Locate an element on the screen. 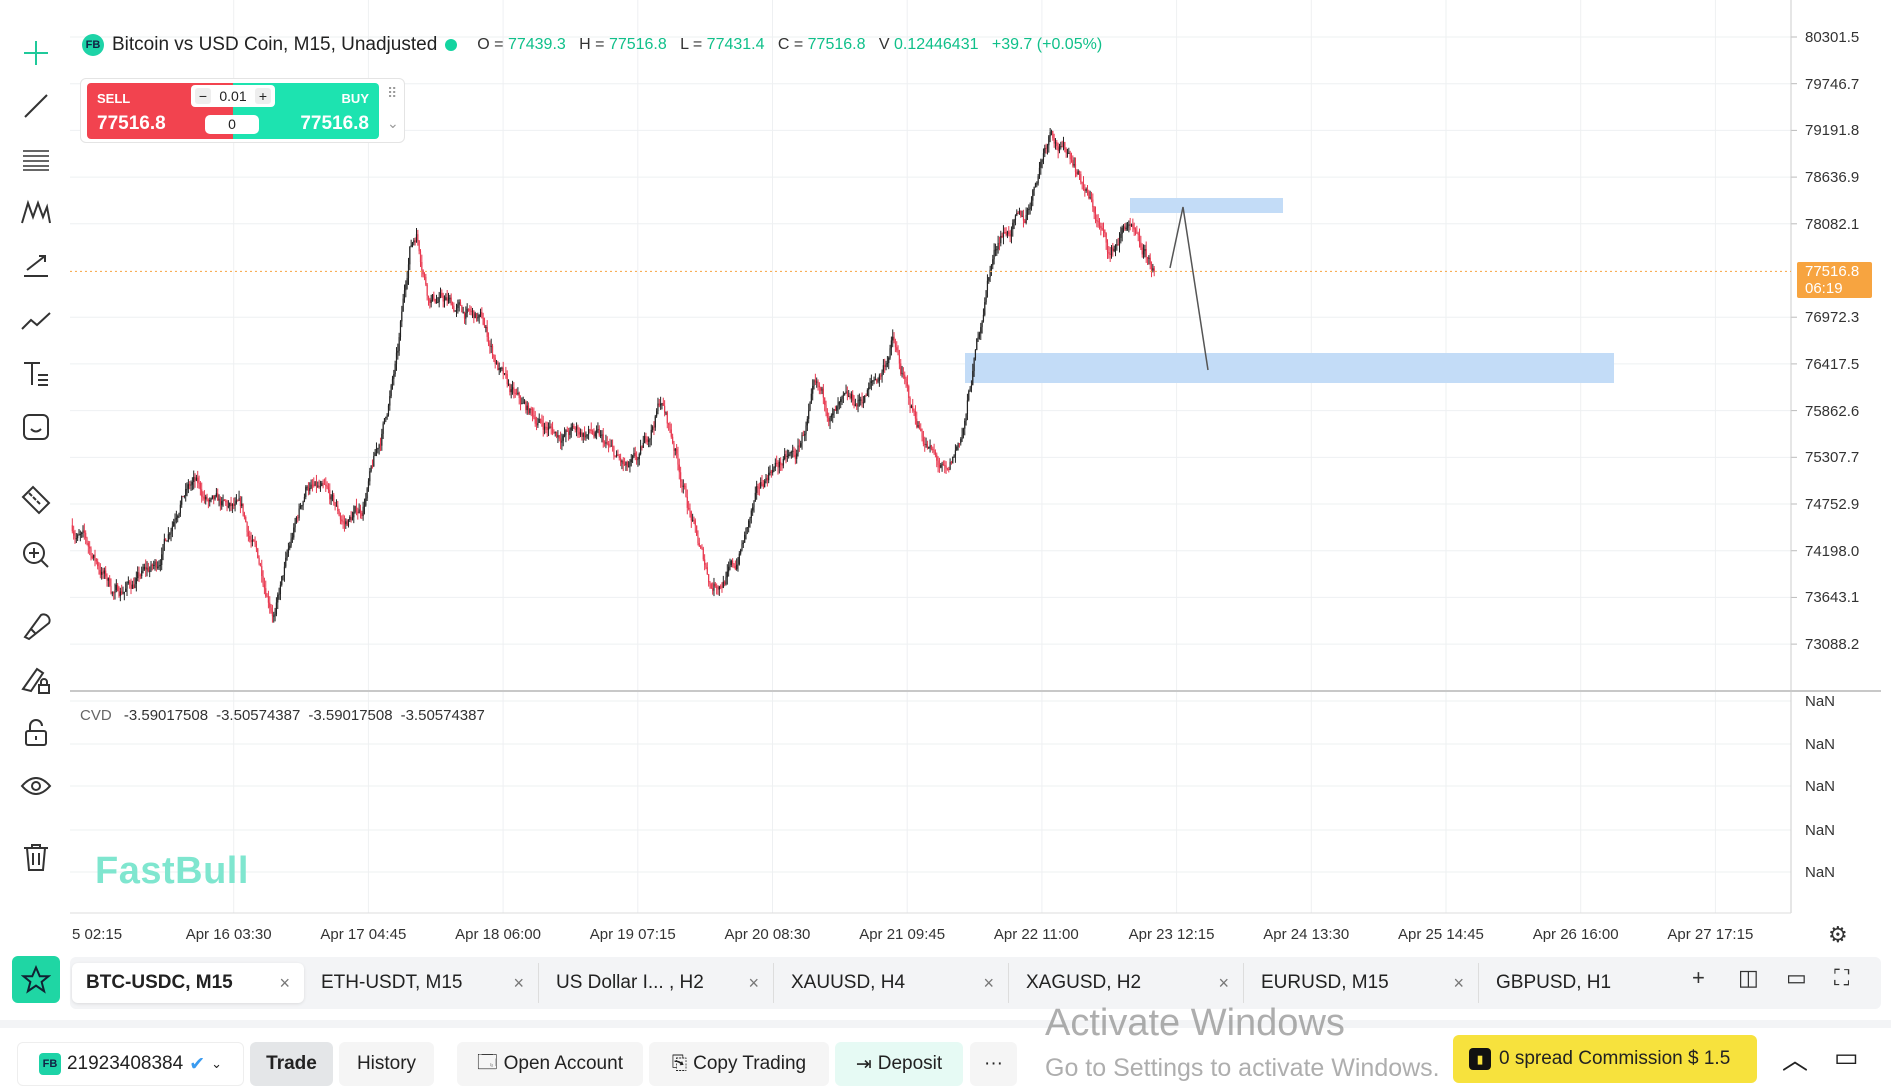 The image size is (1891, 1087). cvd-tick-label: NaN is located at coordinates (1820, 701).